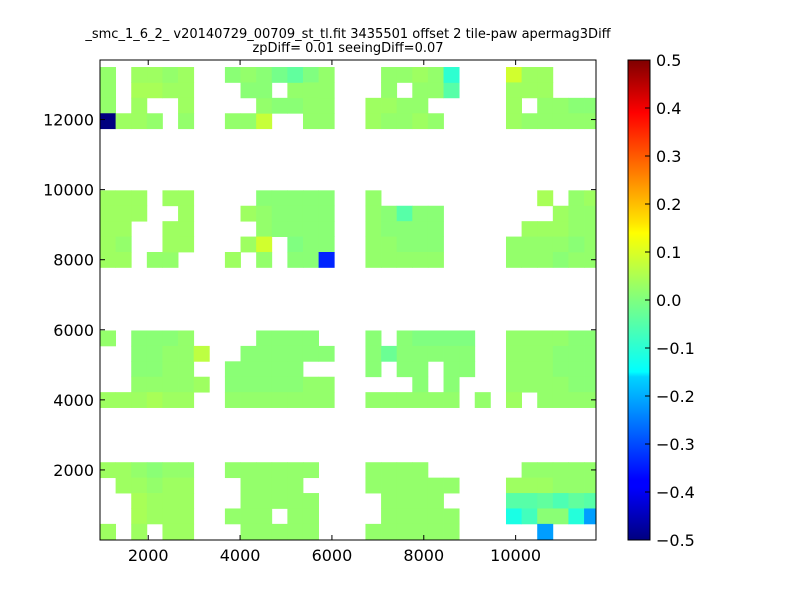 This screenshot has height=600, width=800. I want to click on colorbar-ticks: 0.5 0.4 0.3 0.2 0.1 0.0 −0.1 −0.2 −0.3 −0.4 −0.5, so click(670, 300).